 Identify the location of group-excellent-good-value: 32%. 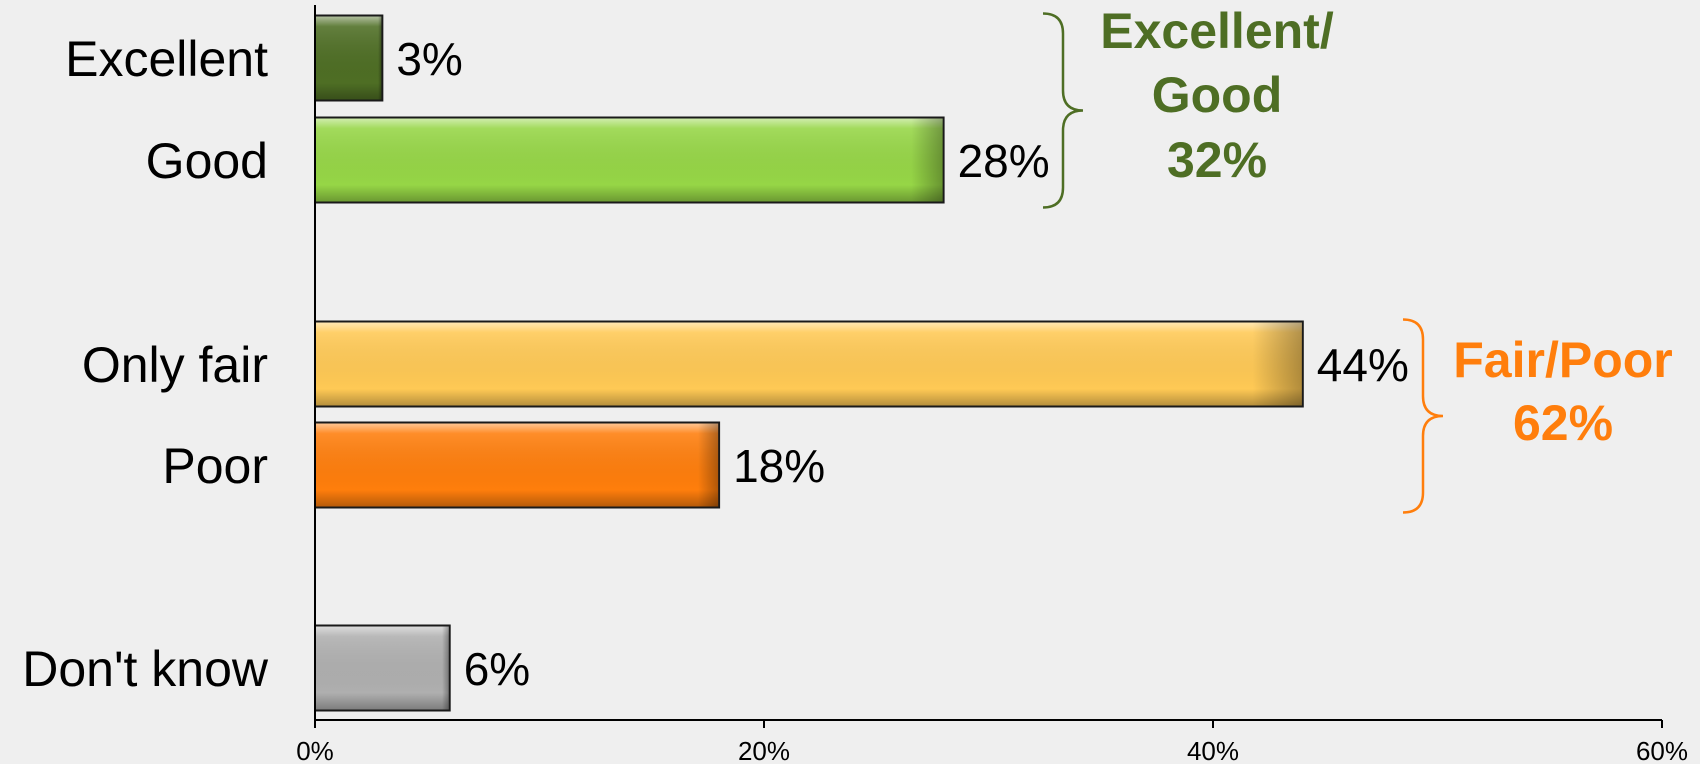
(1217, 160).